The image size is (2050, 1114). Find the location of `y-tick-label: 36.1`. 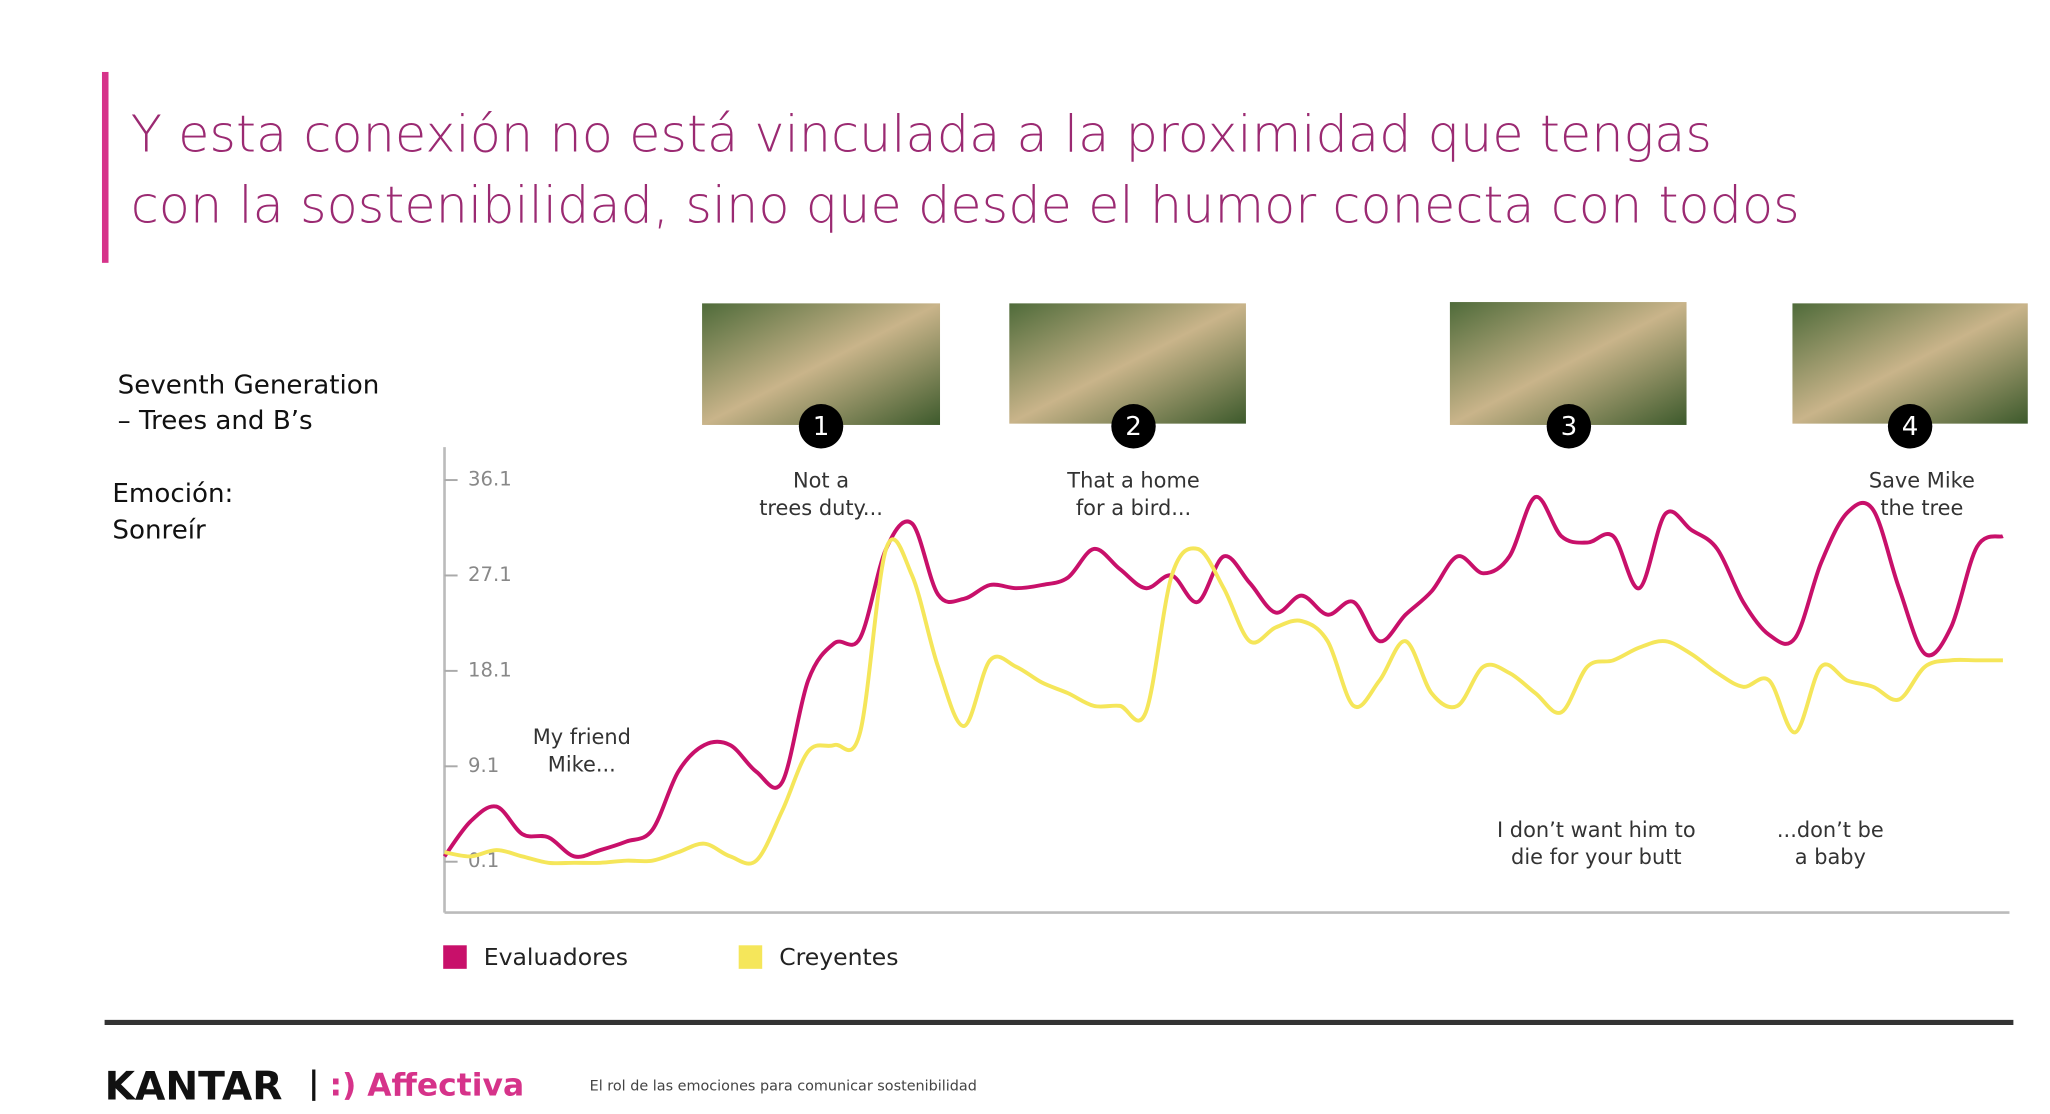

y-tick-label: 36.1 is located at coordinates (490, 479).